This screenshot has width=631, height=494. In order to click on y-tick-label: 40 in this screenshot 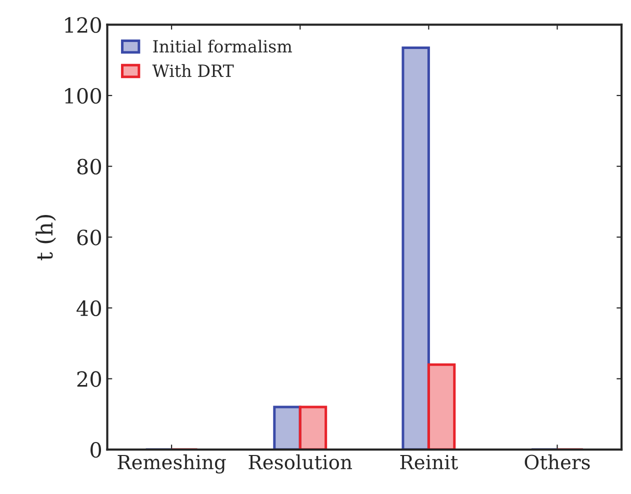, I will do `click(89, 308)`.